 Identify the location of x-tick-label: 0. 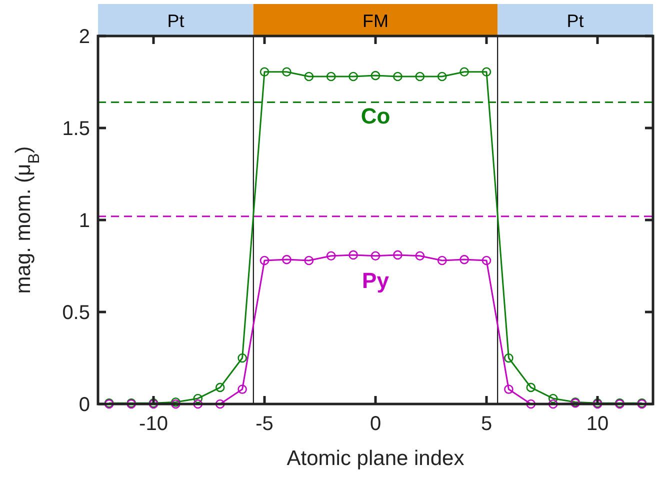
(376, 424).